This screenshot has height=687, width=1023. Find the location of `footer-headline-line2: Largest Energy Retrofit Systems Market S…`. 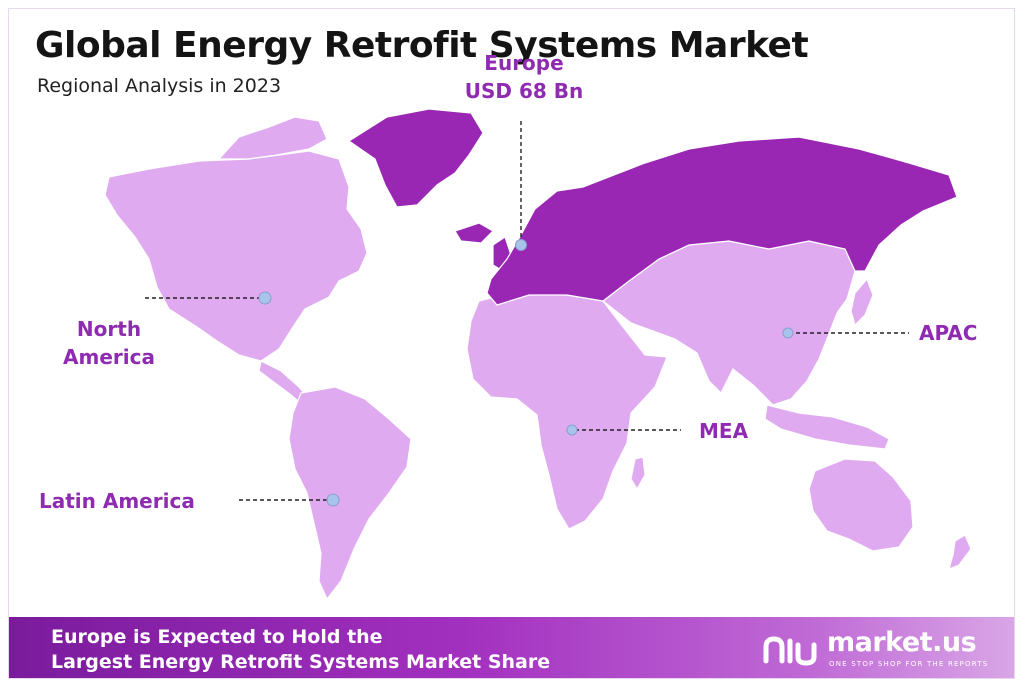

footer-headline-line2: Largest Energy Retrofit Systems Market S… is located at coordinates (301, 662).